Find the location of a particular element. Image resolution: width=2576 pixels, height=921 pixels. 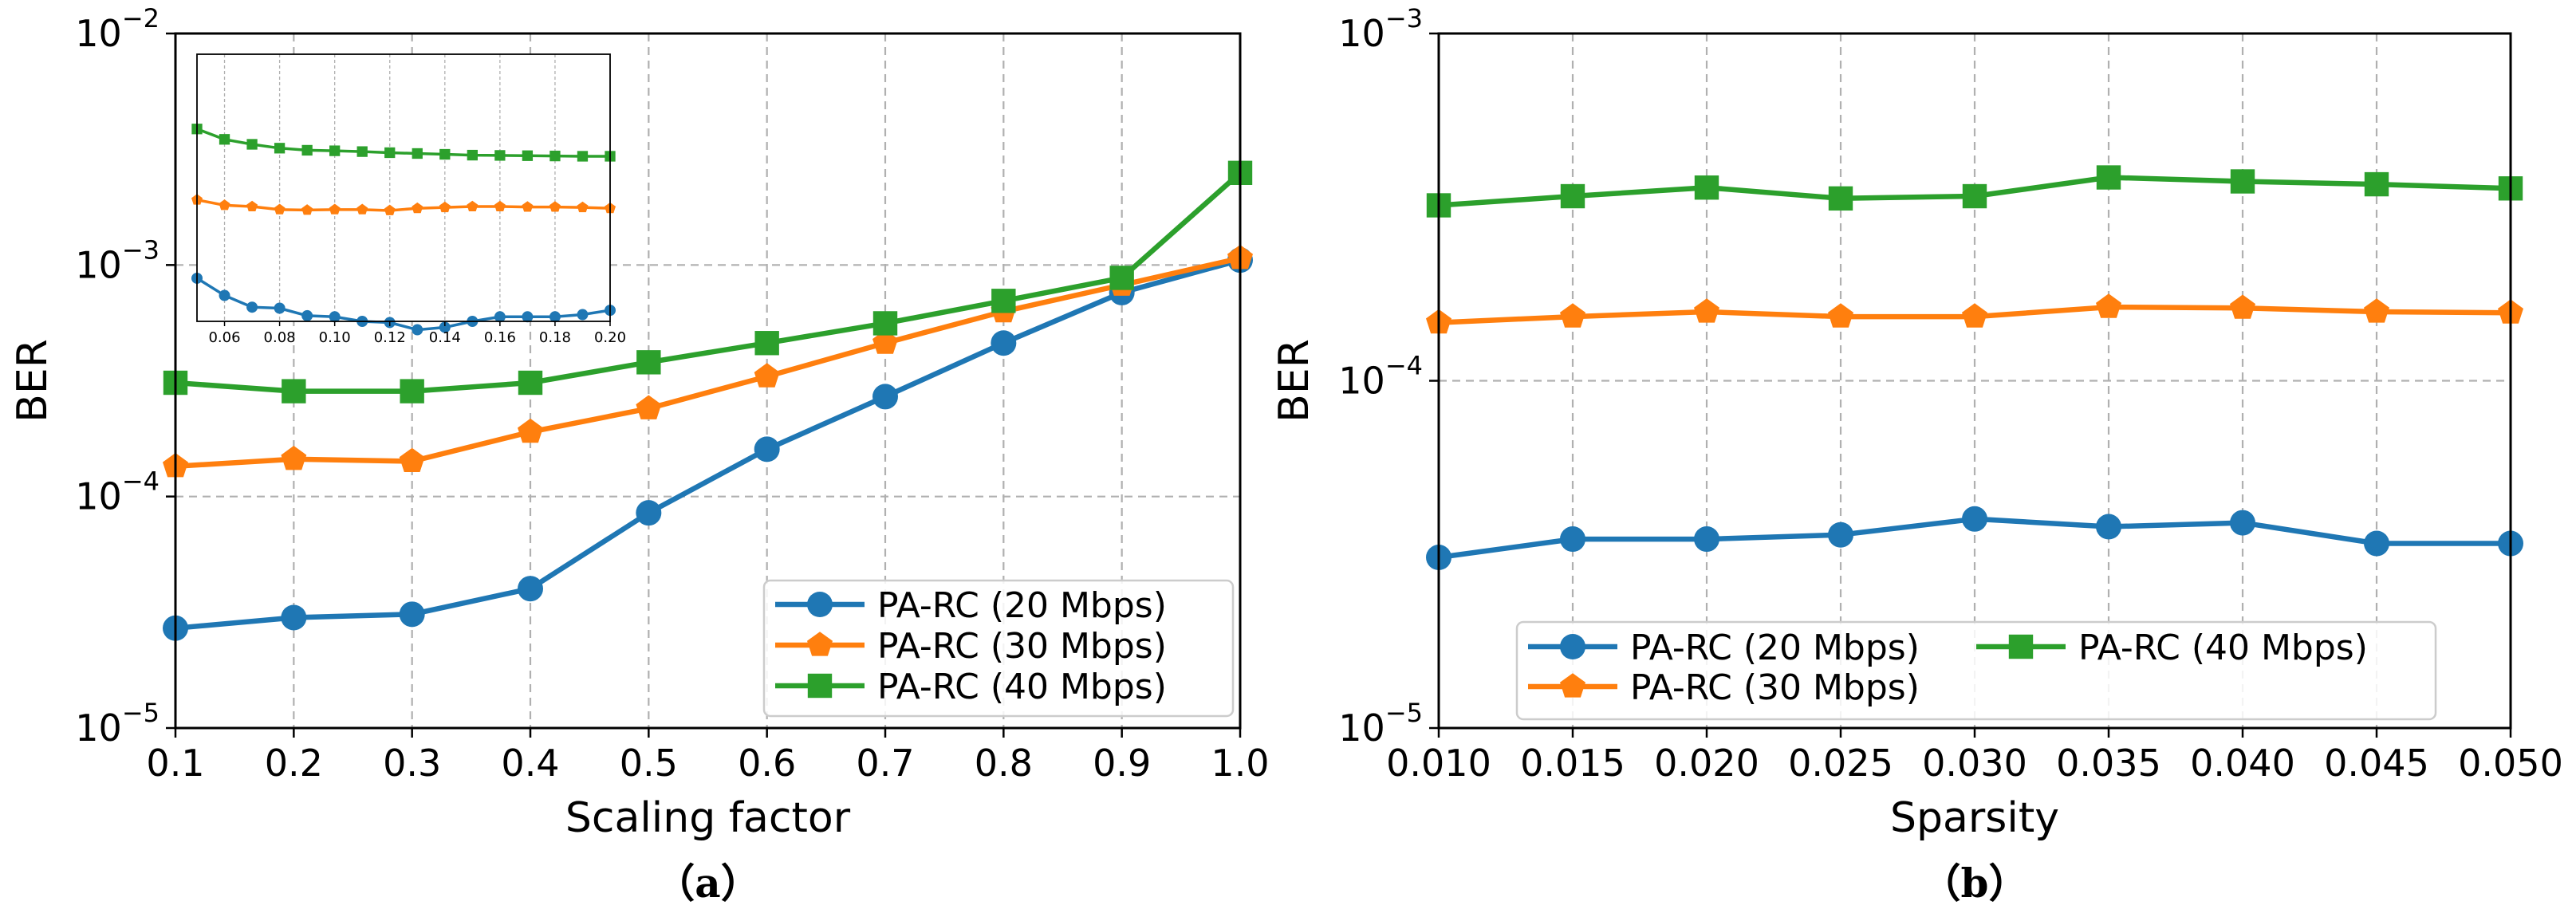

inset-frame is located at coordinates (403, 187).